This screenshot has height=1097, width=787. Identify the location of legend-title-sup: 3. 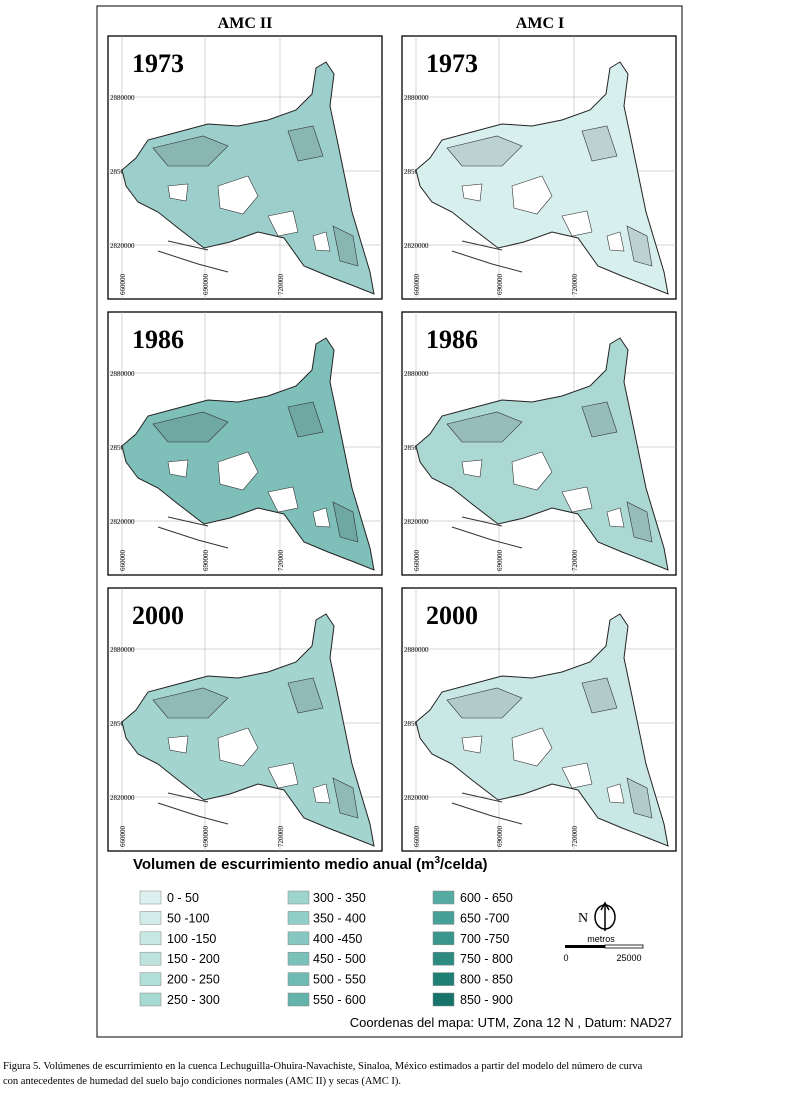
(437, 860).